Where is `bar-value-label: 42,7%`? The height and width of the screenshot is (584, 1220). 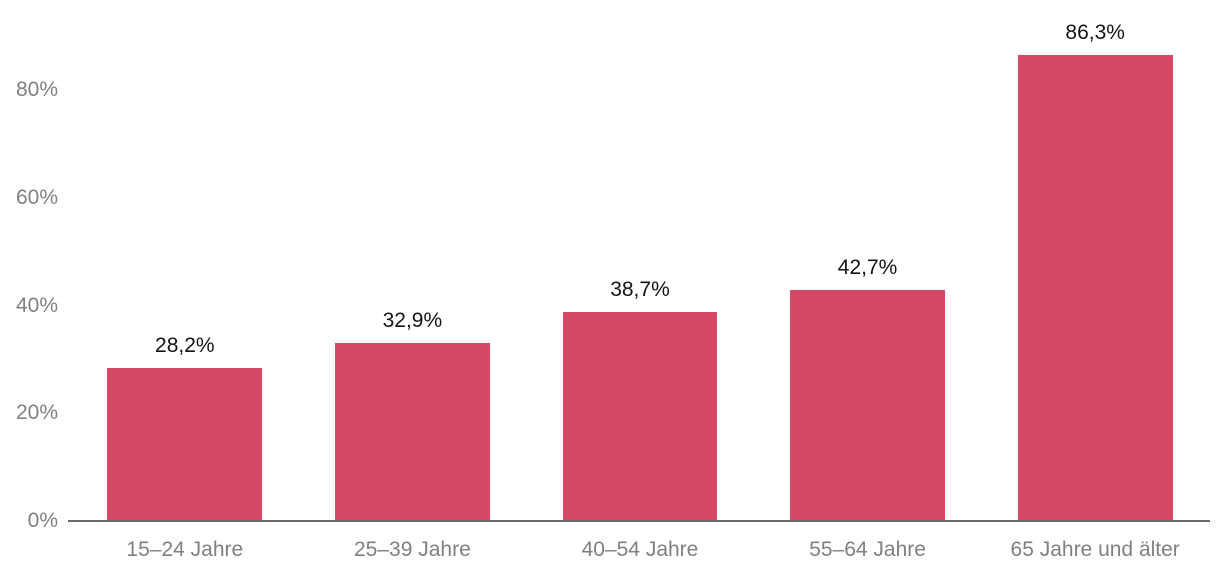 bar-value-label: 42,7% is located at coordinates (867, 267).